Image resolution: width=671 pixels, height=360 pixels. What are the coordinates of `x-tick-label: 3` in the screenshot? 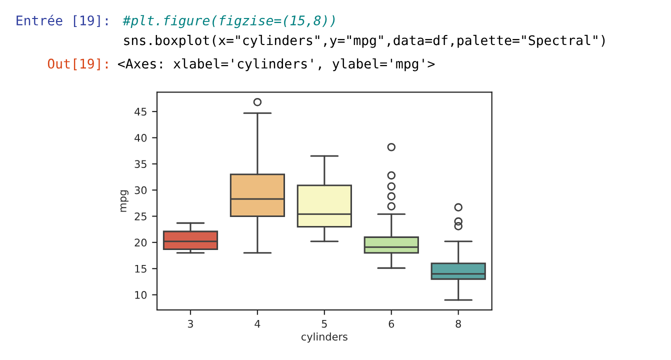 It's located at (190, 324).